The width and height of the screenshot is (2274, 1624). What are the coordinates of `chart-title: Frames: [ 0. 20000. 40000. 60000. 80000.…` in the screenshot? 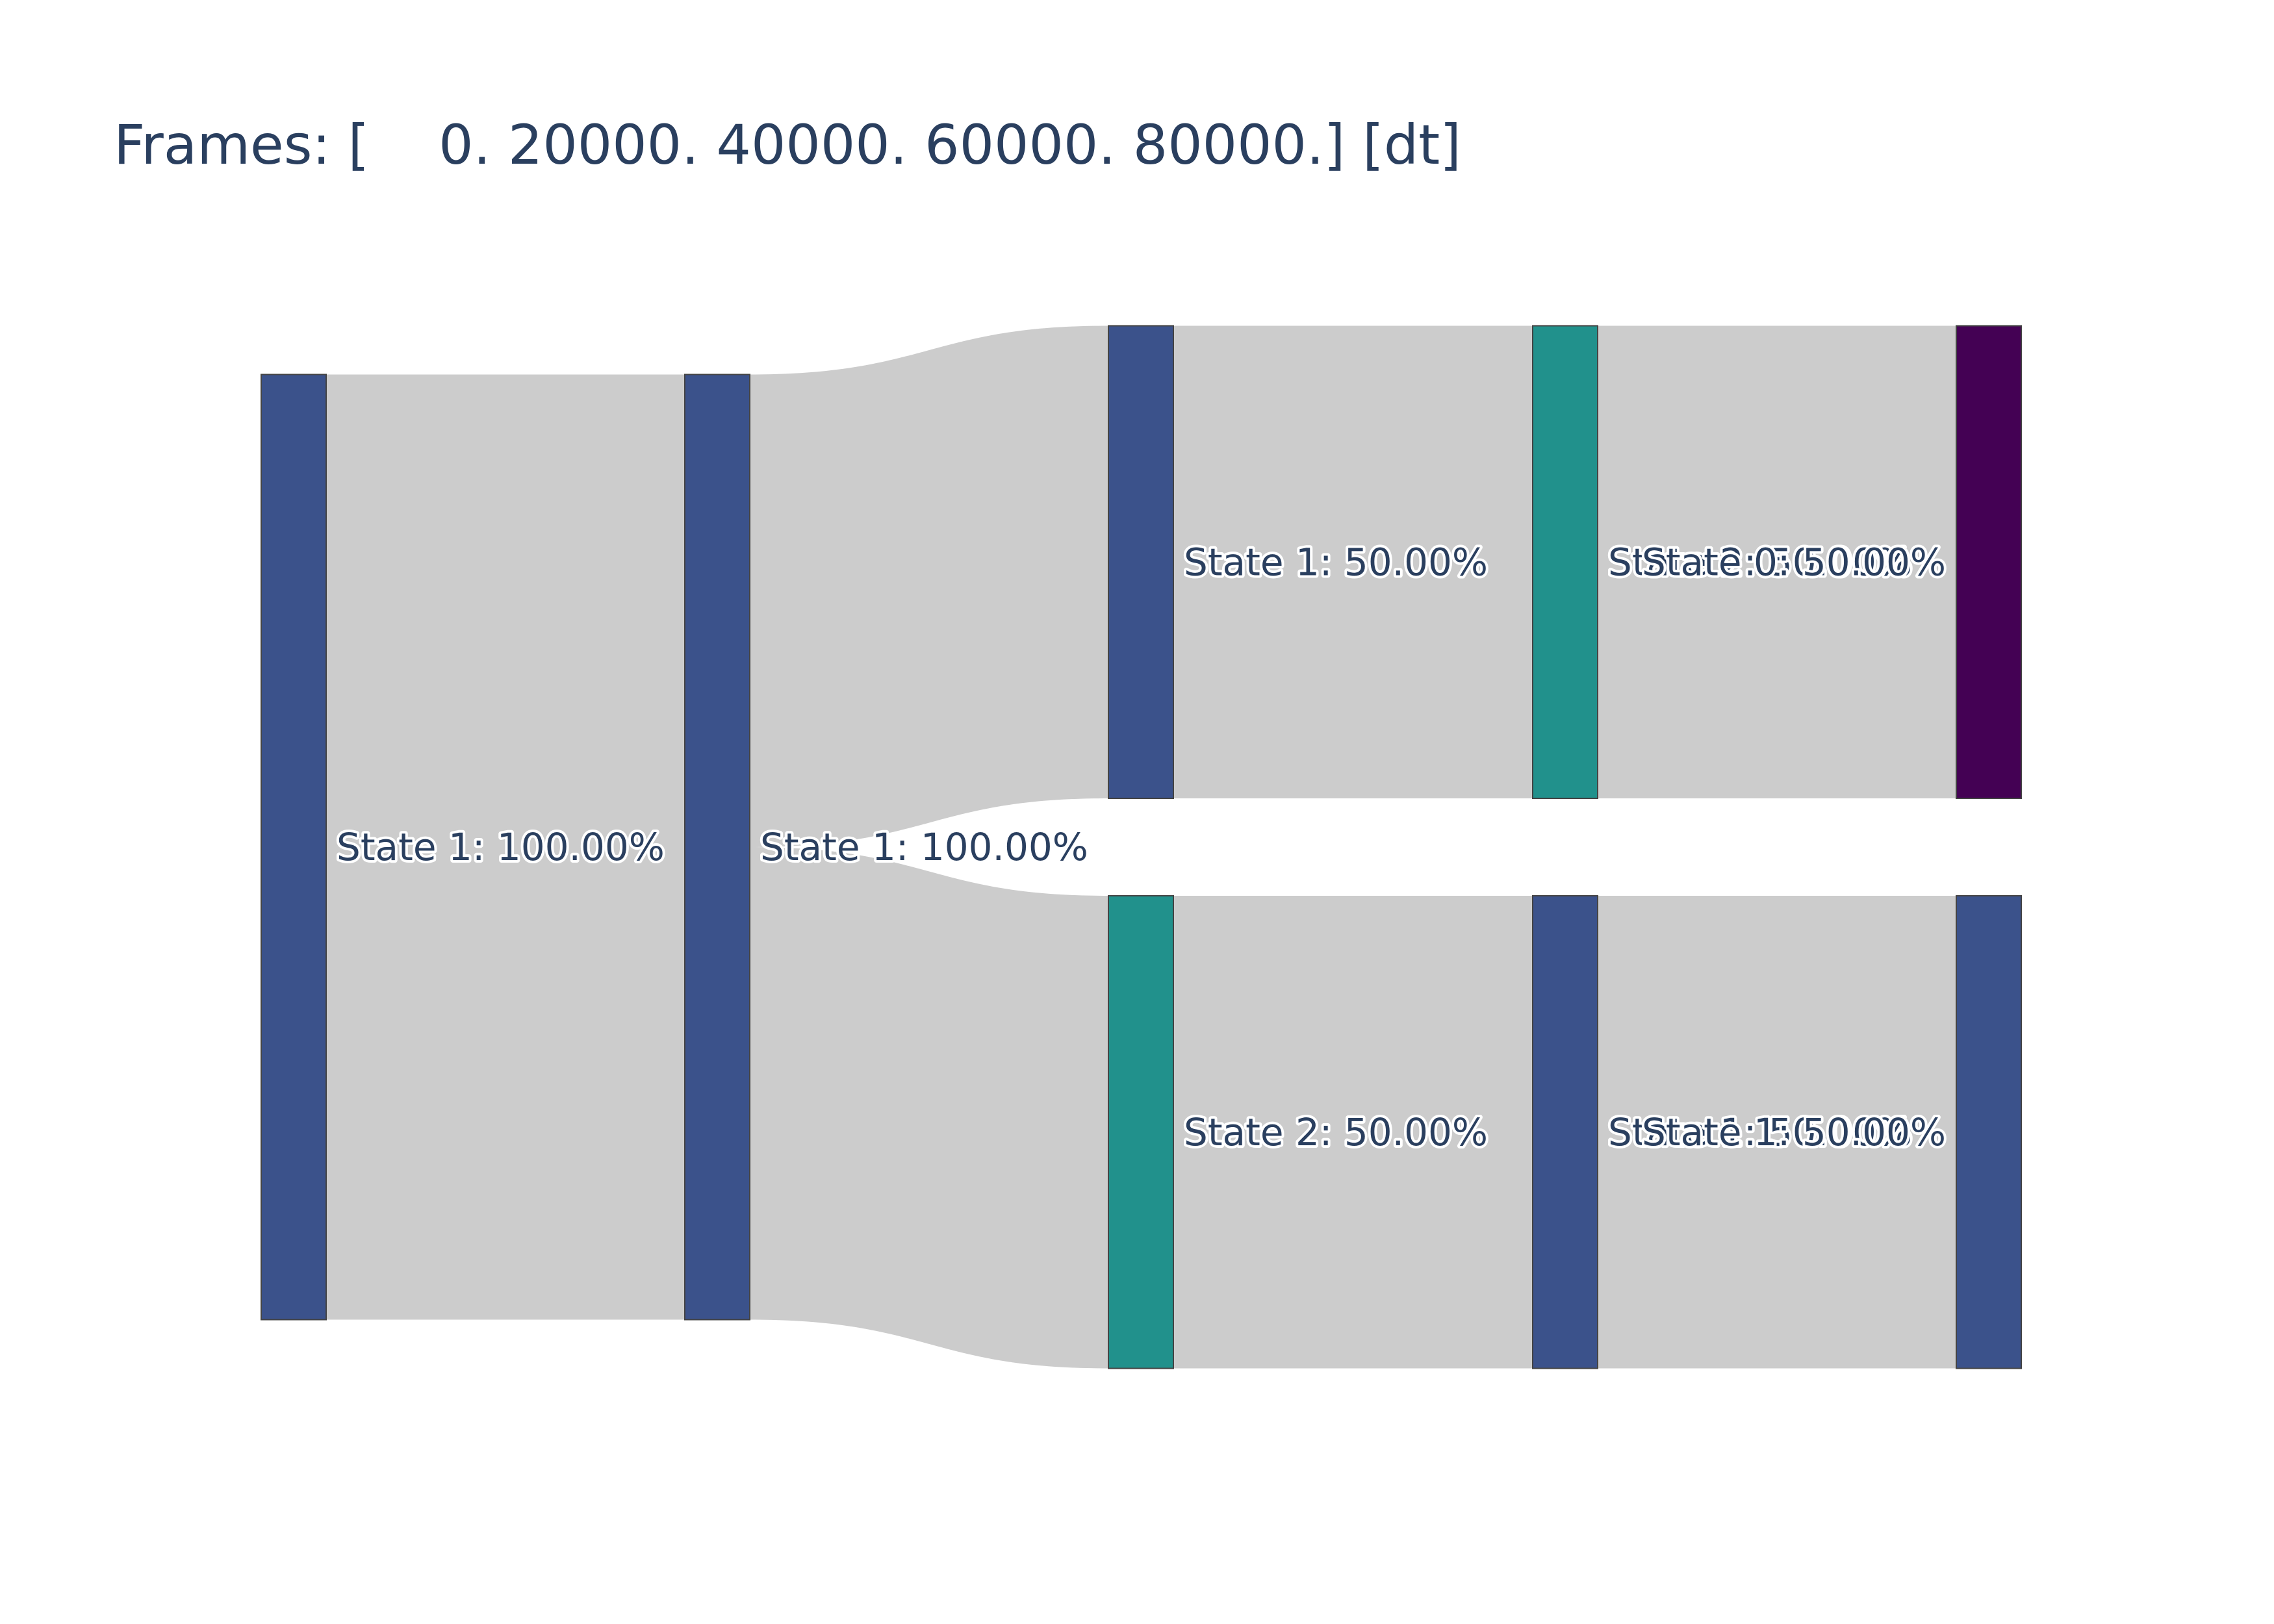 It's located at (787, 145).